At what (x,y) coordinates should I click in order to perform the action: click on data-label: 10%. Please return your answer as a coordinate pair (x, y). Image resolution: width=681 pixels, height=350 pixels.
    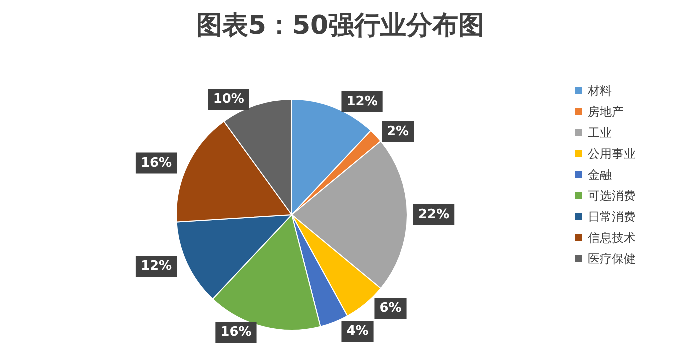
    Looking at the image, I should click on (228, 99).